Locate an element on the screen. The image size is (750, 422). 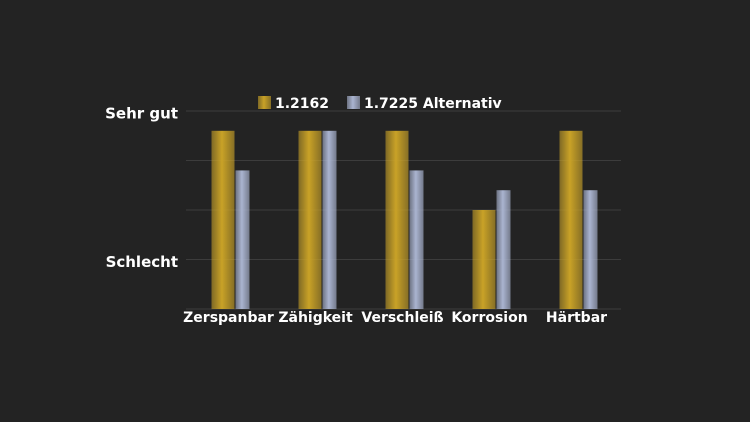
x-tick-label: Korrosion is located at coordinates (489, 318).